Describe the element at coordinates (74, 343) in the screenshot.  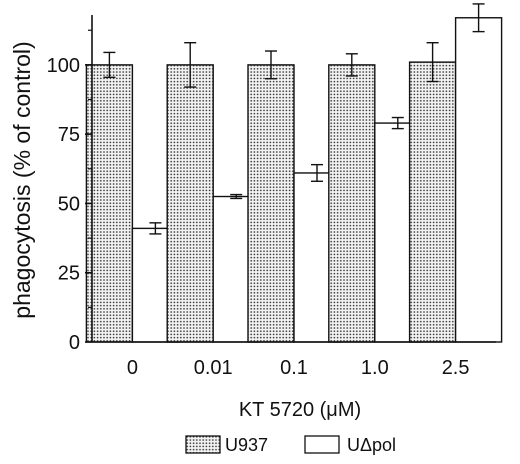
I see `y-tick-label-0: 0` at that location.